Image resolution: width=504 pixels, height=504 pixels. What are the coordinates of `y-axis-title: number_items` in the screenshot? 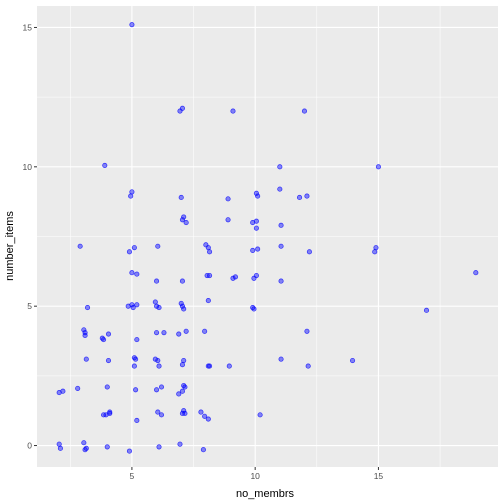 It's located at (10, 246).